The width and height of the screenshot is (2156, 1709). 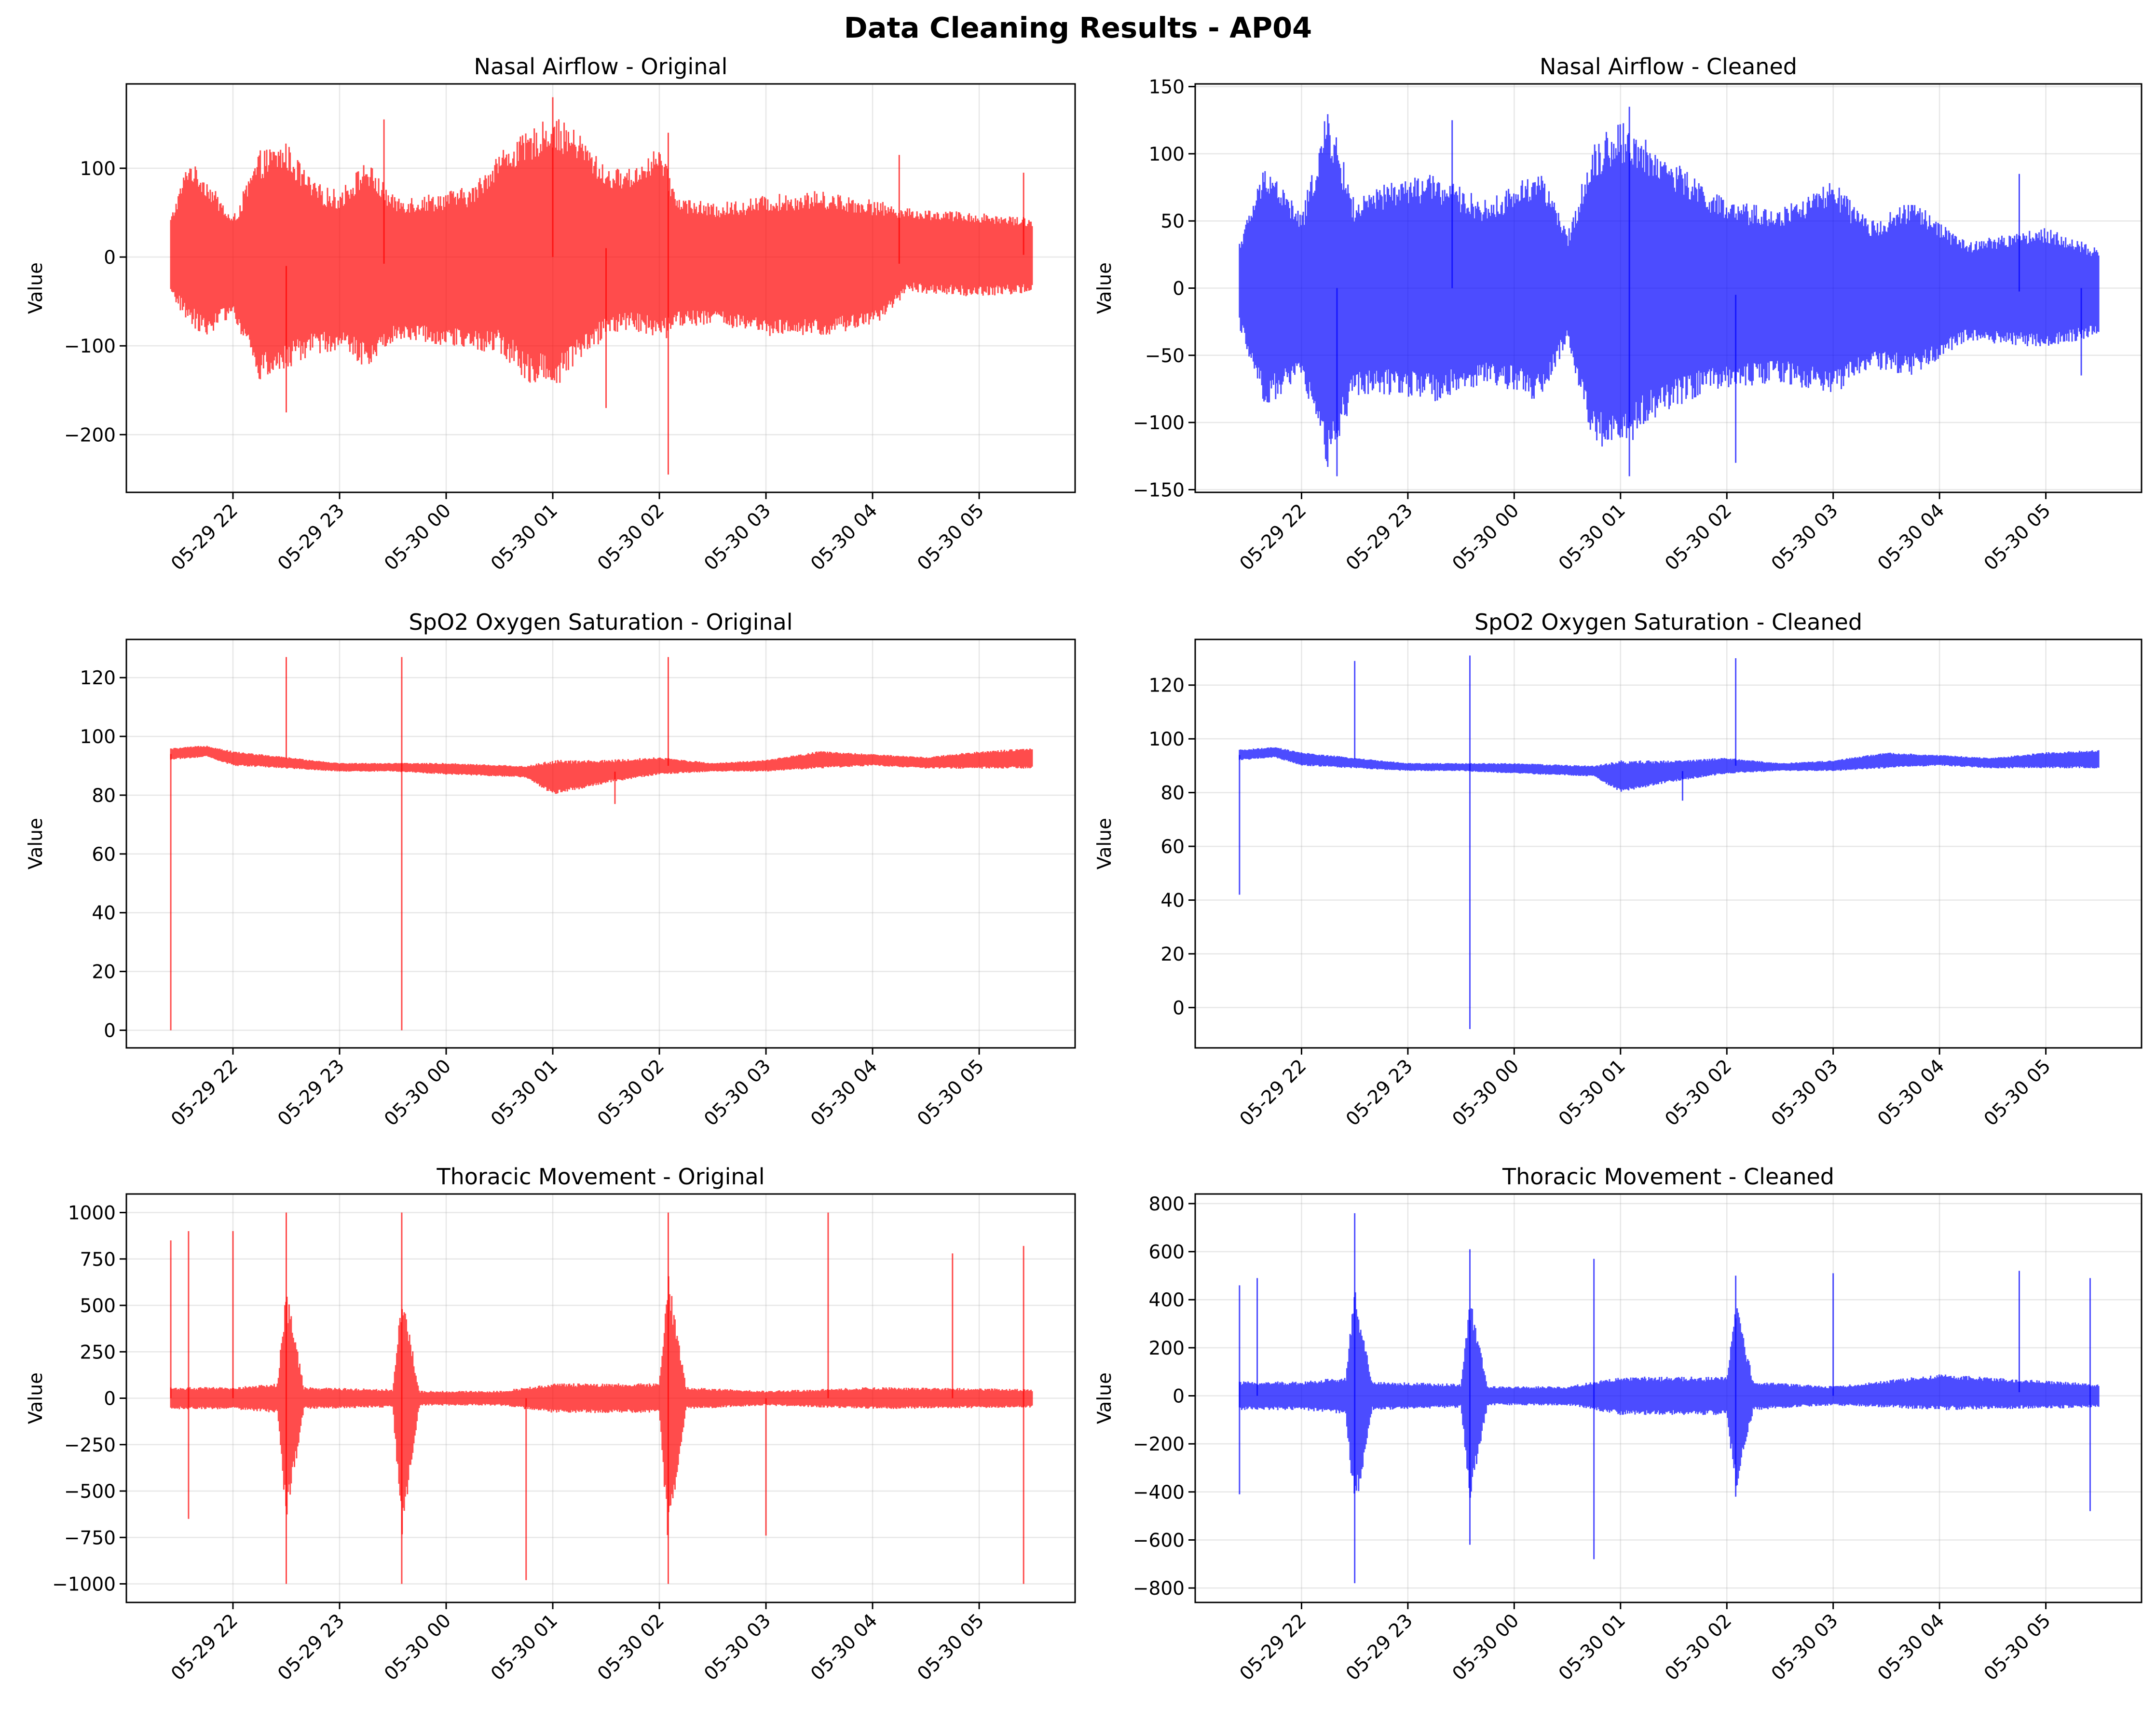 I want to click on panel-title: SpO2 Oxygen Saturation - Original, so click(x=600, y=622).